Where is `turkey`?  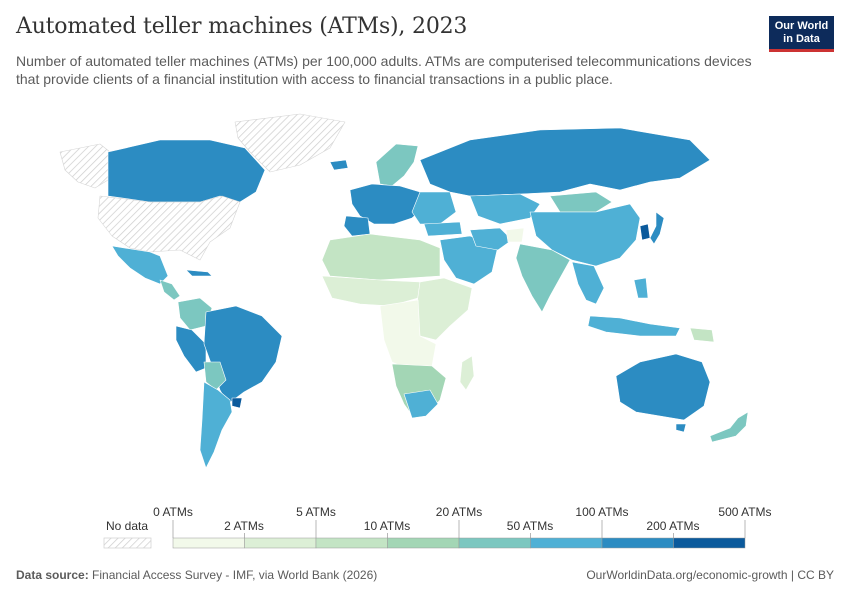
turkey is located at coordinates (443, 229).